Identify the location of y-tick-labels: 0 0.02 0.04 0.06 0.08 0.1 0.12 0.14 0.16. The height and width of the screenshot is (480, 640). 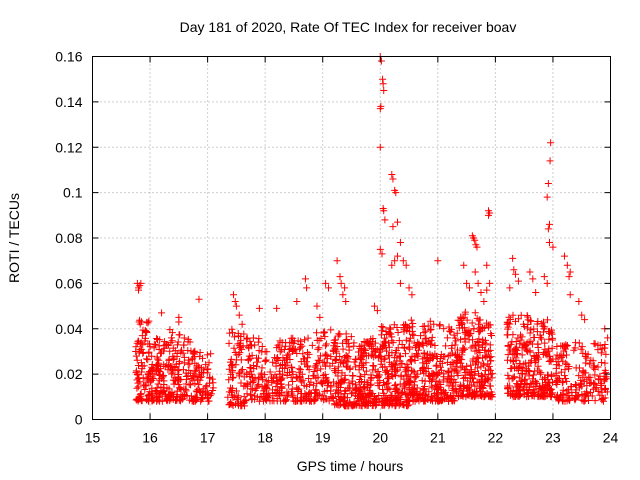
(68, 238).